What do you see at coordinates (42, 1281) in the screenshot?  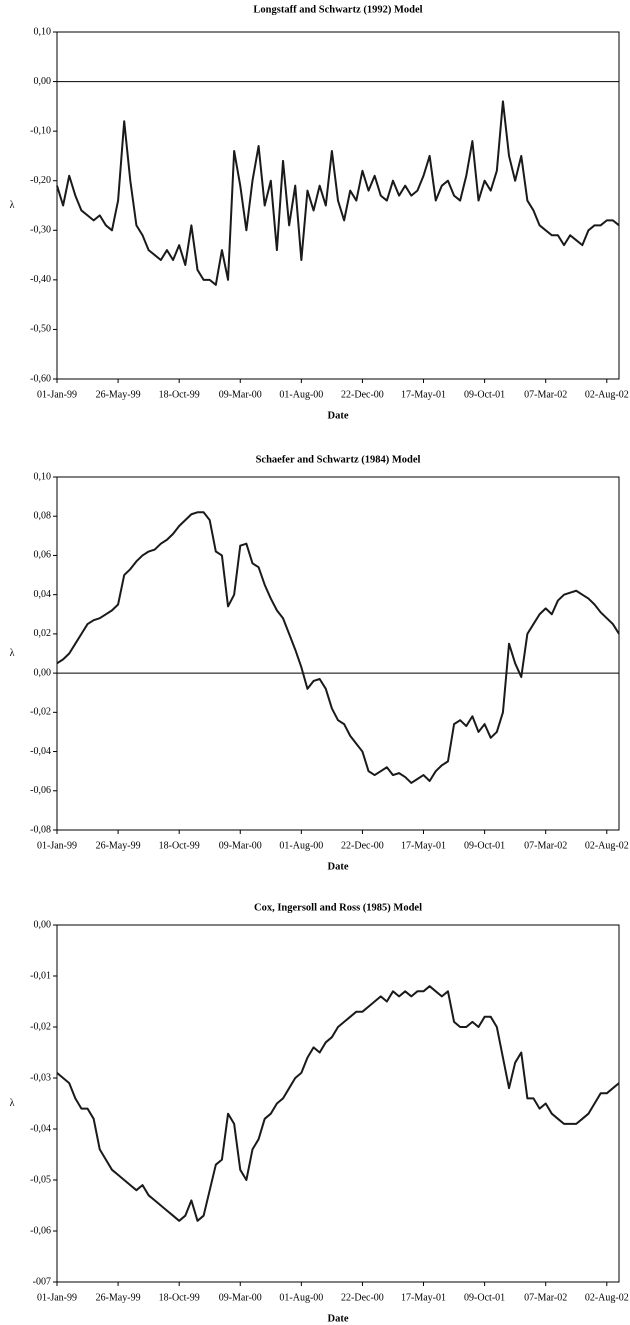 I see `y-tick-label: -007` at bounding box center [42, 1281].